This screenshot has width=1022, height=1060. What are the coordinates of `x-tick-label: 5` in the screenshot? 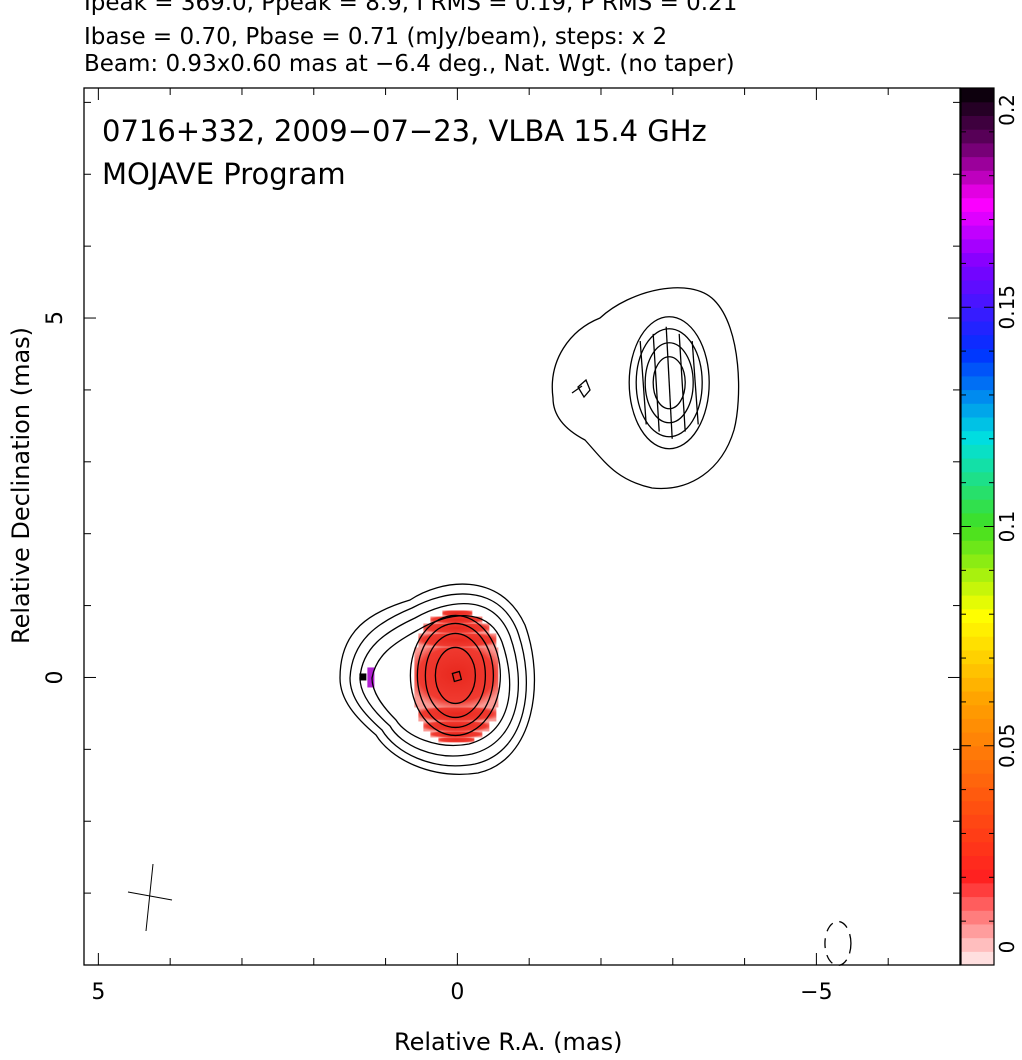 It's located at (98, 992).